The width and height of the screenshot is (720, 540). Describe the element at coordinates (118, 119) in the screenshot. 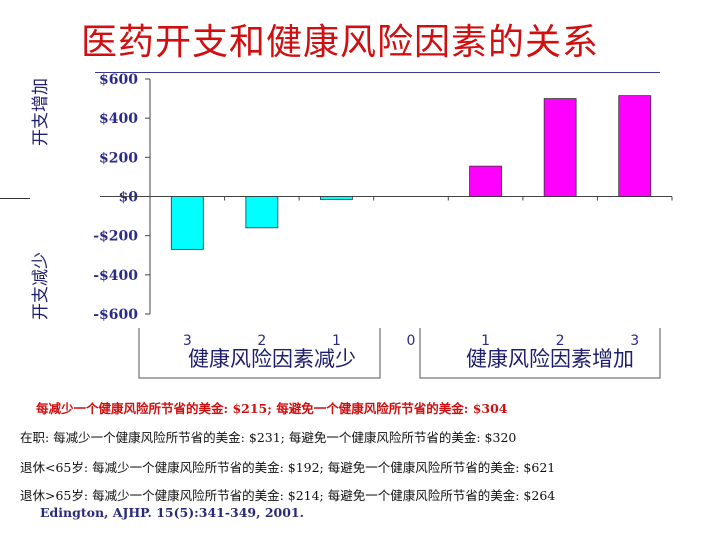

I see `y-tick-label: $400` at that location.